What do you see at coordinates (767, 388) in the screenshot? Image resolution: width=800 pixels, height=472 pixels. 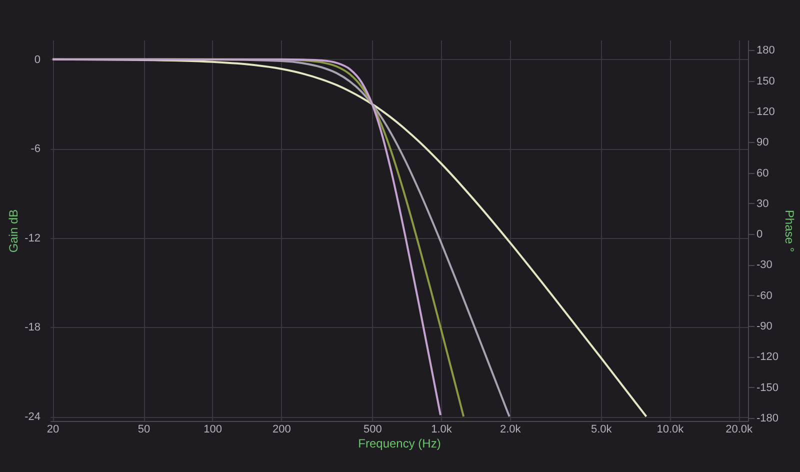 I see `y2-tick-label: -150` at bounding box center [767, 388].